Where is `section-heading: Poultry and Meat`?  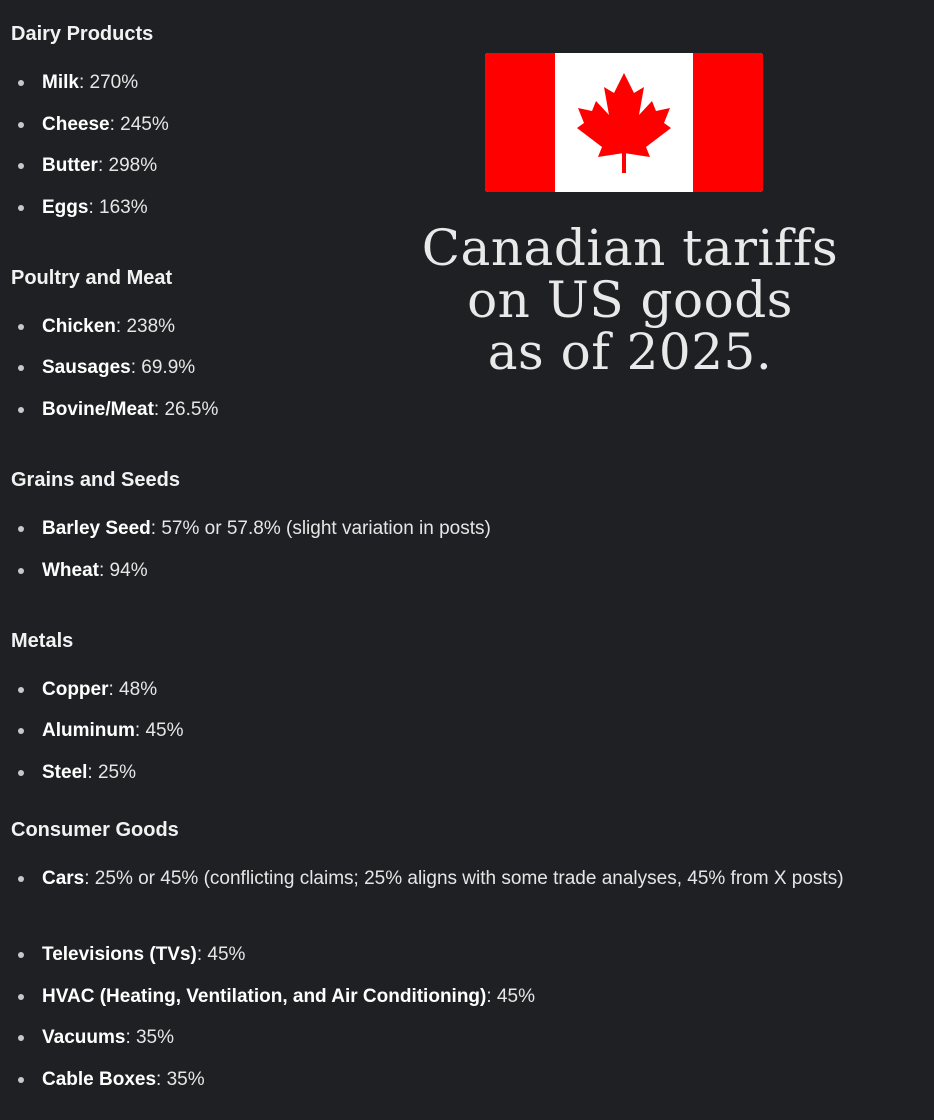 section-heading: Poultry and Meat is located at coordinates (92, 278).